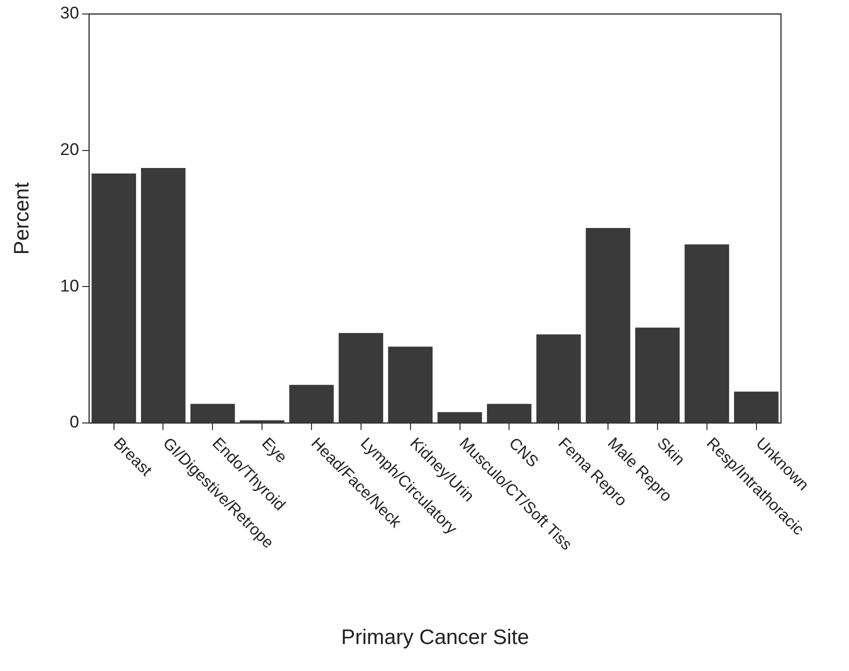  Describe the element at coordinates (70, 150) in the screenshot. I see `y-tick-label: 20` at that location.